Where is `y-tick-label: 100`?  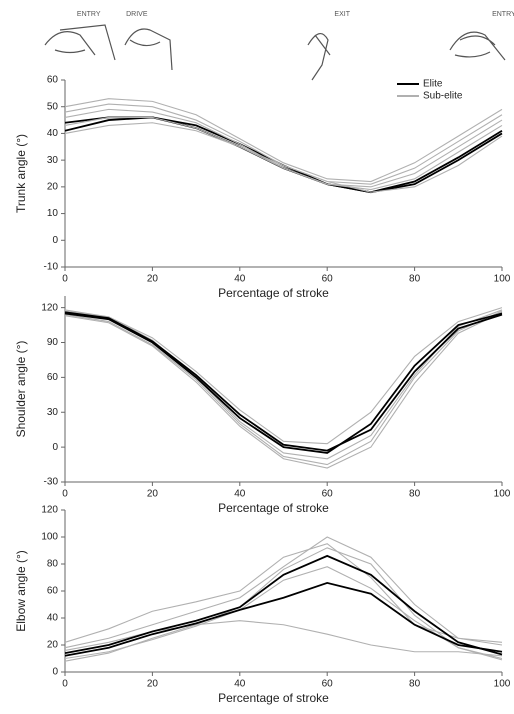 y-tick-label: 100 is located at coordinates (49, 537).